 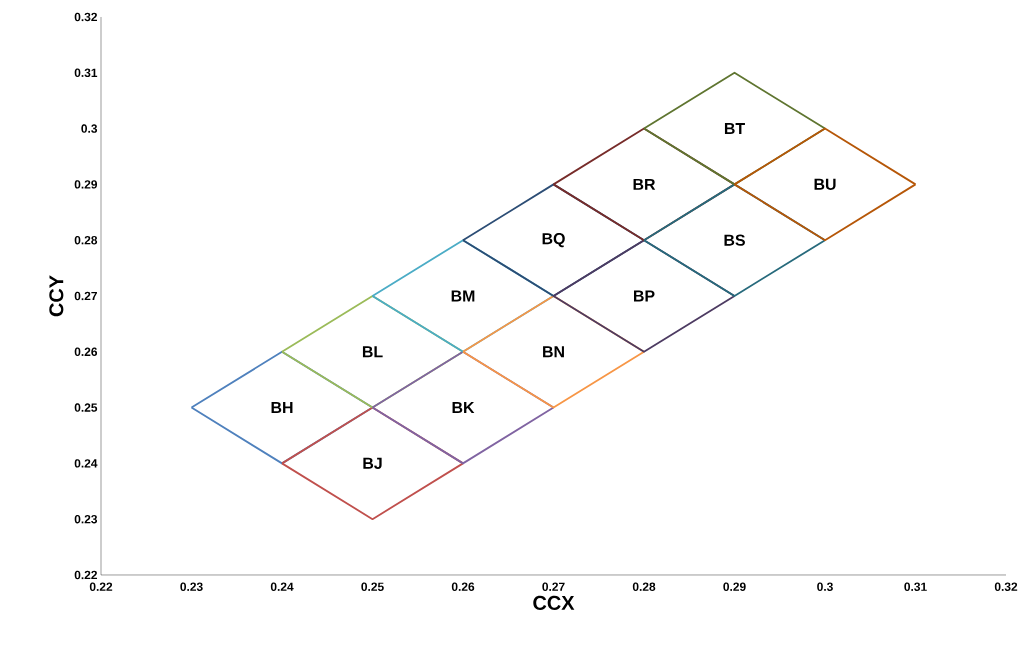 I want to click on text: BU, so click(x=825, y=184).